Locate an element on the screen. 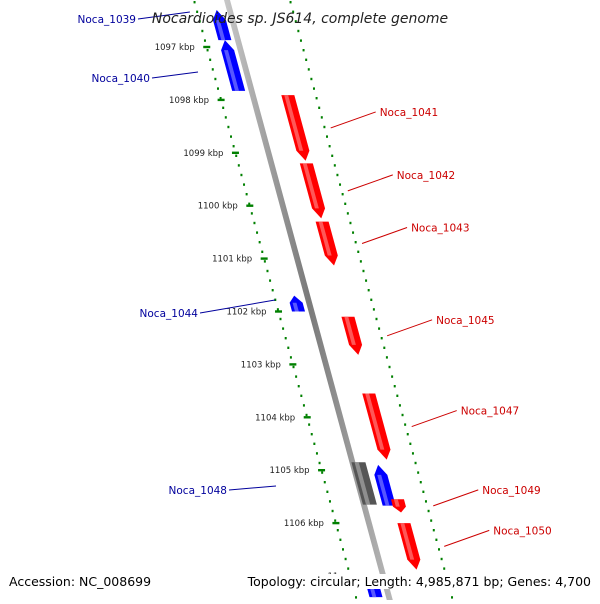 The image size is (600, 604). gene-label: Noca_1041 is located at coordinates (409, 113).